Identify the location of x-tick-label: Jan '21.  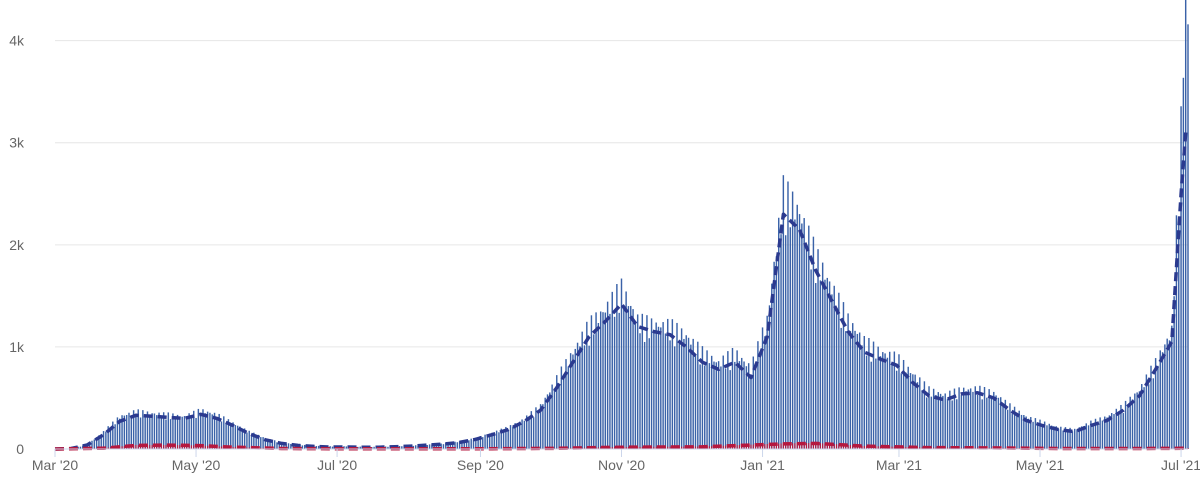
(762, 465).